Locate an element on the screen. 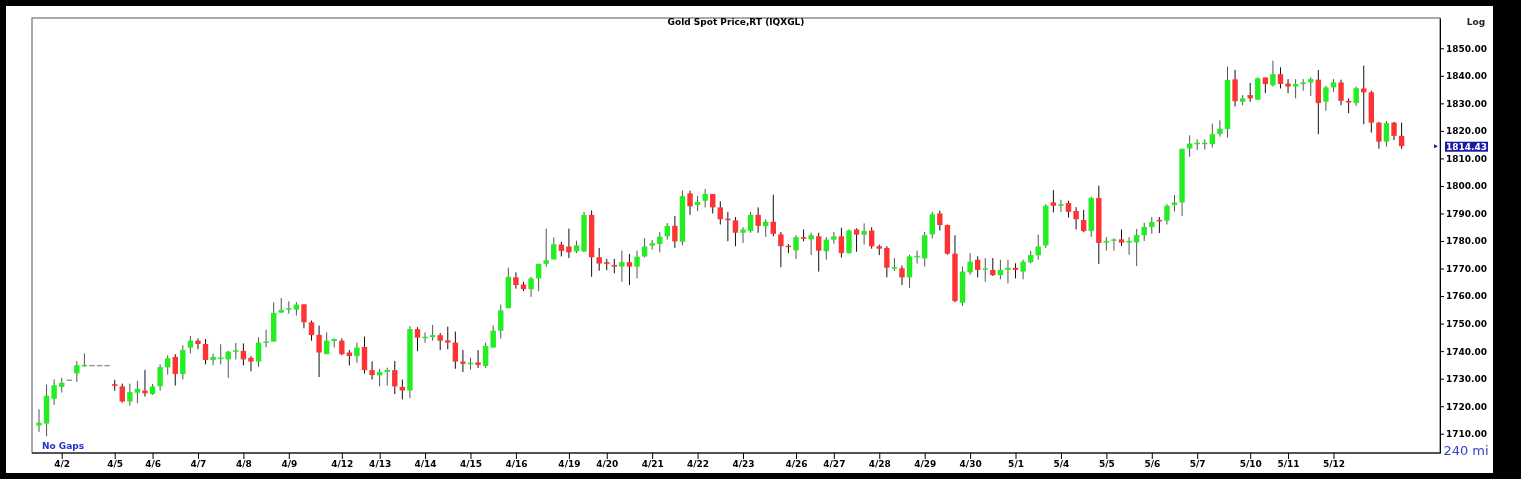 The width and height of the screenshot is (1521, 479). x-tick-label: 5/11 is located at coordinates (1288, 463).